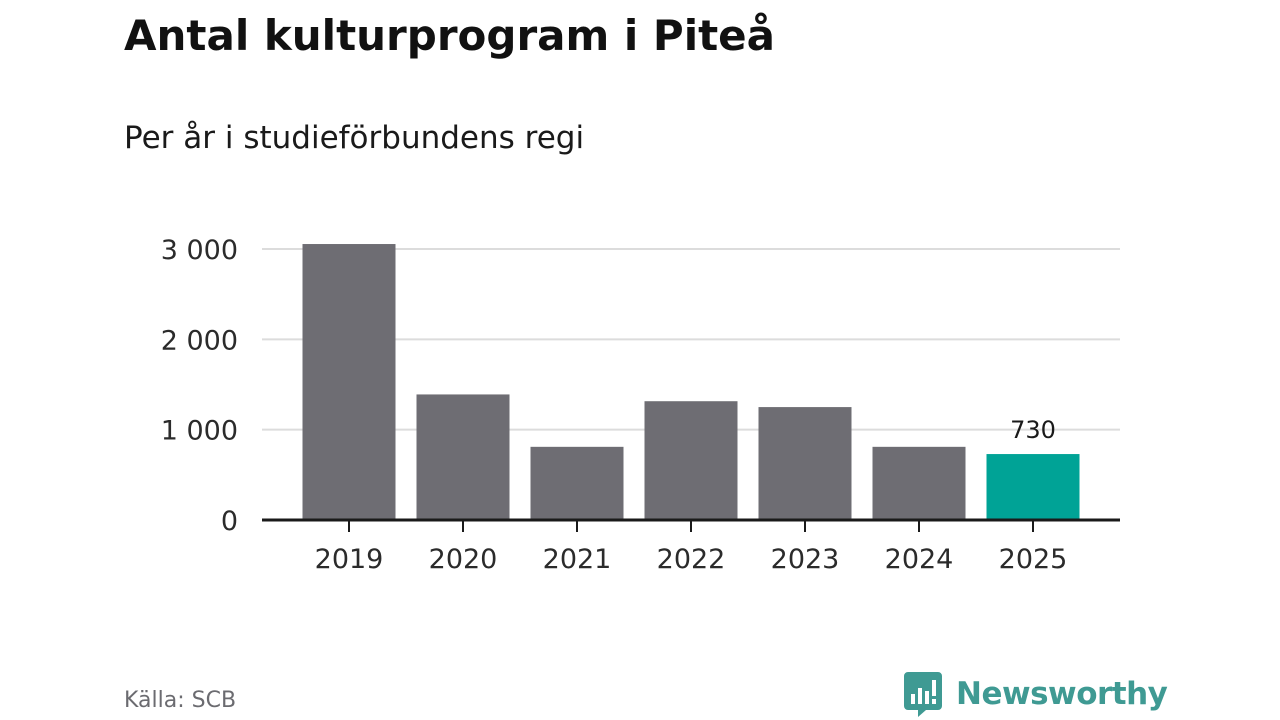  I want to click on brand-logo: Newsworthy, so click(1035, 694).